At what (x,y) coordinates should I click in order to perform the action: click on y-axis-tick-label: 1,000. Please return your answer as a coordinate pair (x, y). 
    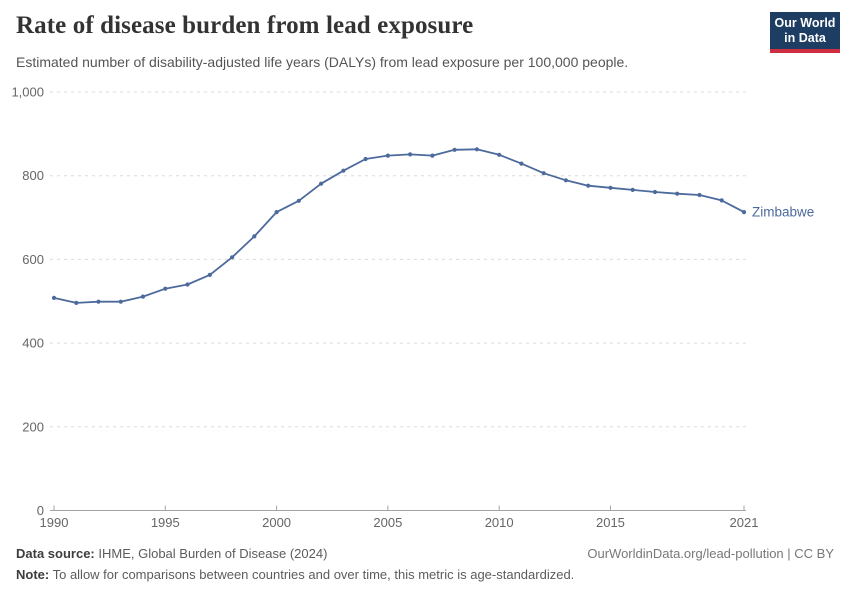
    Looking at the image, I should click on (27, 92).